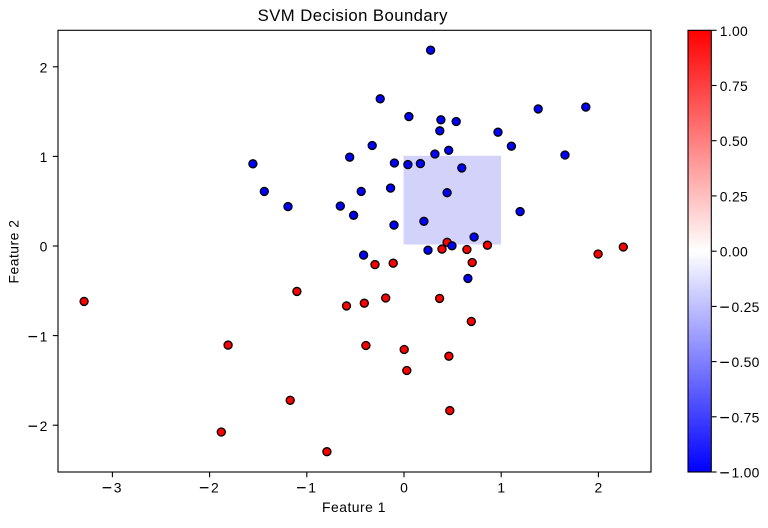 This screenshot has width=768, height=528. I want to click on svg-text: 3, so click(118, 487).